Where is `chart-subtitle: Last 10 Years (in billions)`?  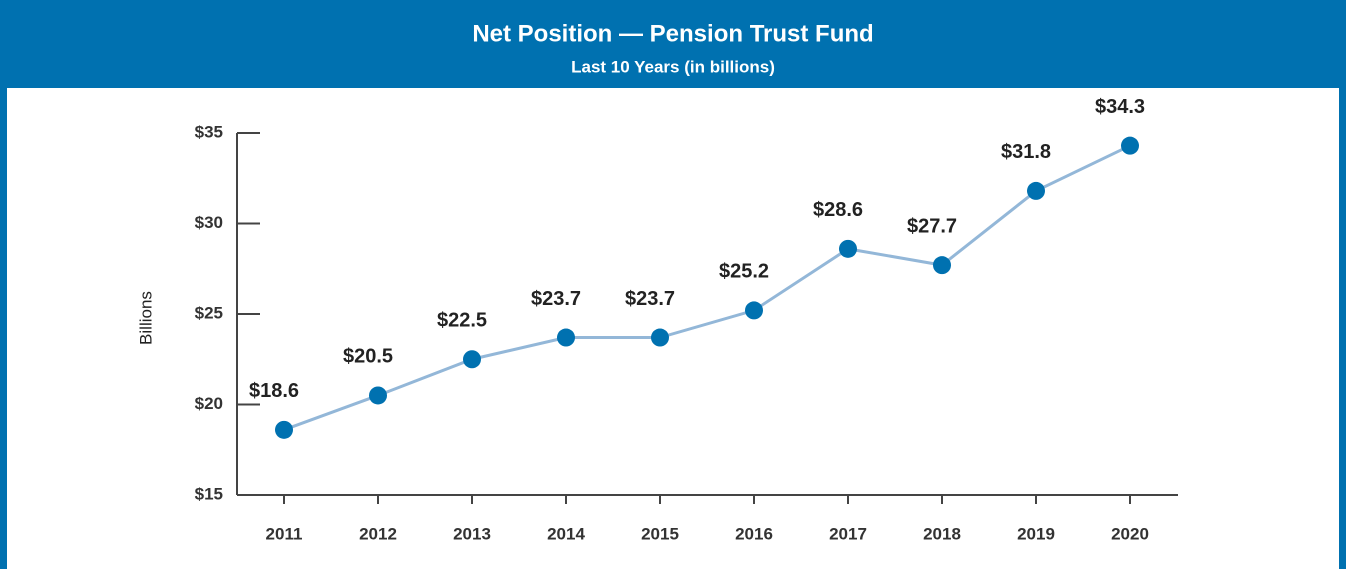
chart-subtitle: Last 10 Years (in billions) is located at coordinates (673, 66).